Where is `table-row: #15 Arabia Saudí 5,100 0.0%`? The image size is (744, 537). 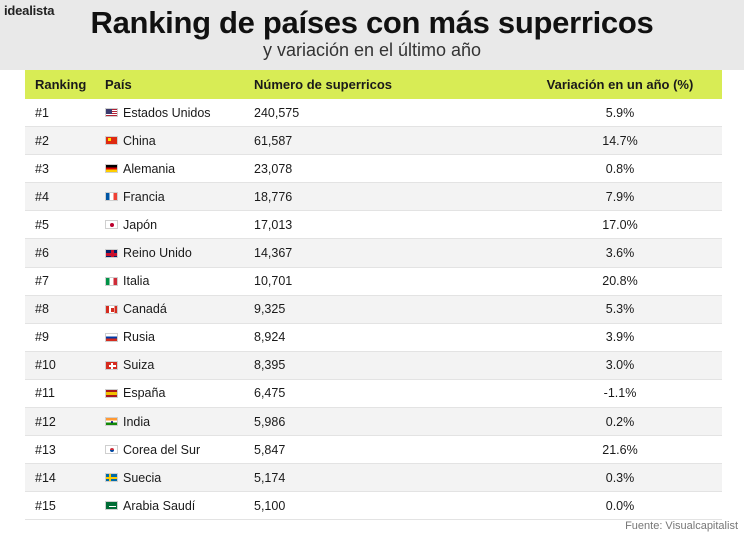
table-row: #15 Arabia Saudí 5,100 0.0% is located at coordinates (373, 506).